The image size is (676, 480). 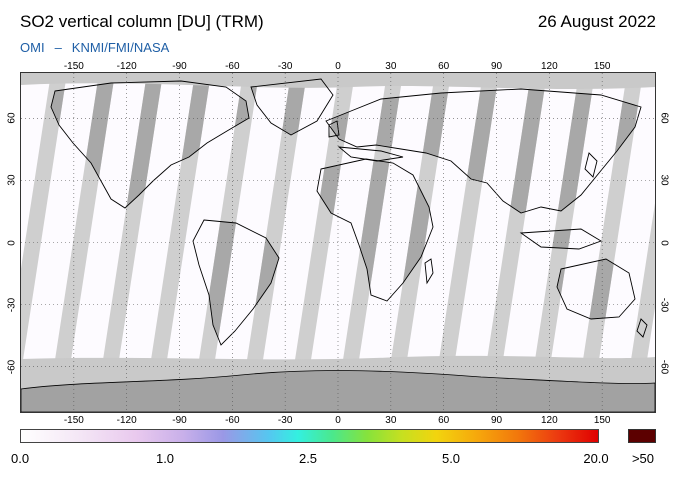 What do you see at coordinates (391, 66) in the screenshot?
I see `lon-tick-top: 30` at bounding box center [391, 66].